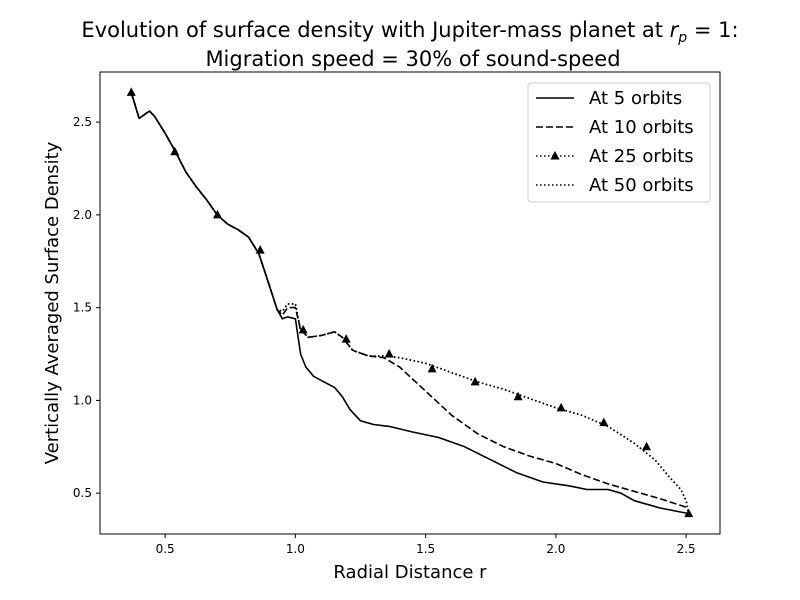  Describe the element at coordinates (641, 156) in the screenshot. I see `legend-label: At 25 orbits` at that location.